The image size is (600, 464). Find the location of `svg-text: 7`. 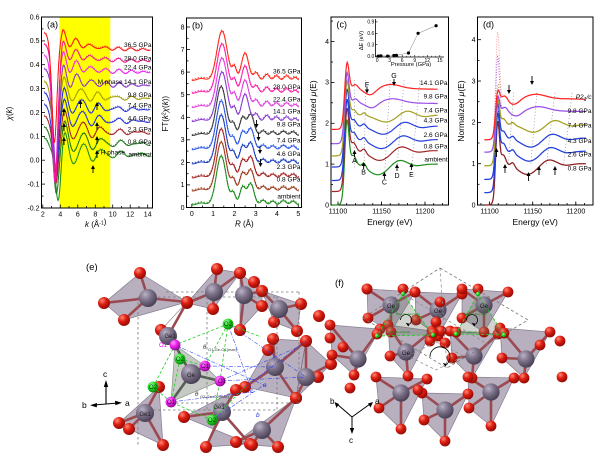

svg-text: 7 is located at coordinates (183, 50).